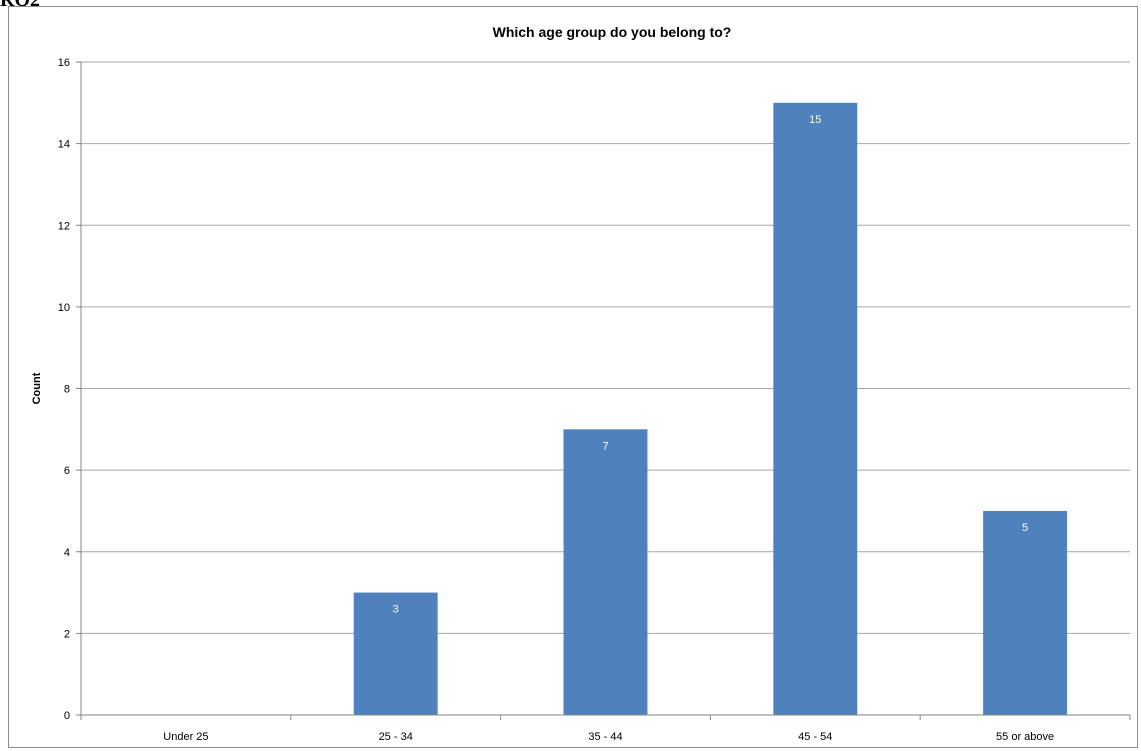 The height and width of the screenshot is (751, 1141). What do you see at coordinates (64, 145) in the screenshot?
I see `y-tick-label: 14` at bounding box center [64, 145].